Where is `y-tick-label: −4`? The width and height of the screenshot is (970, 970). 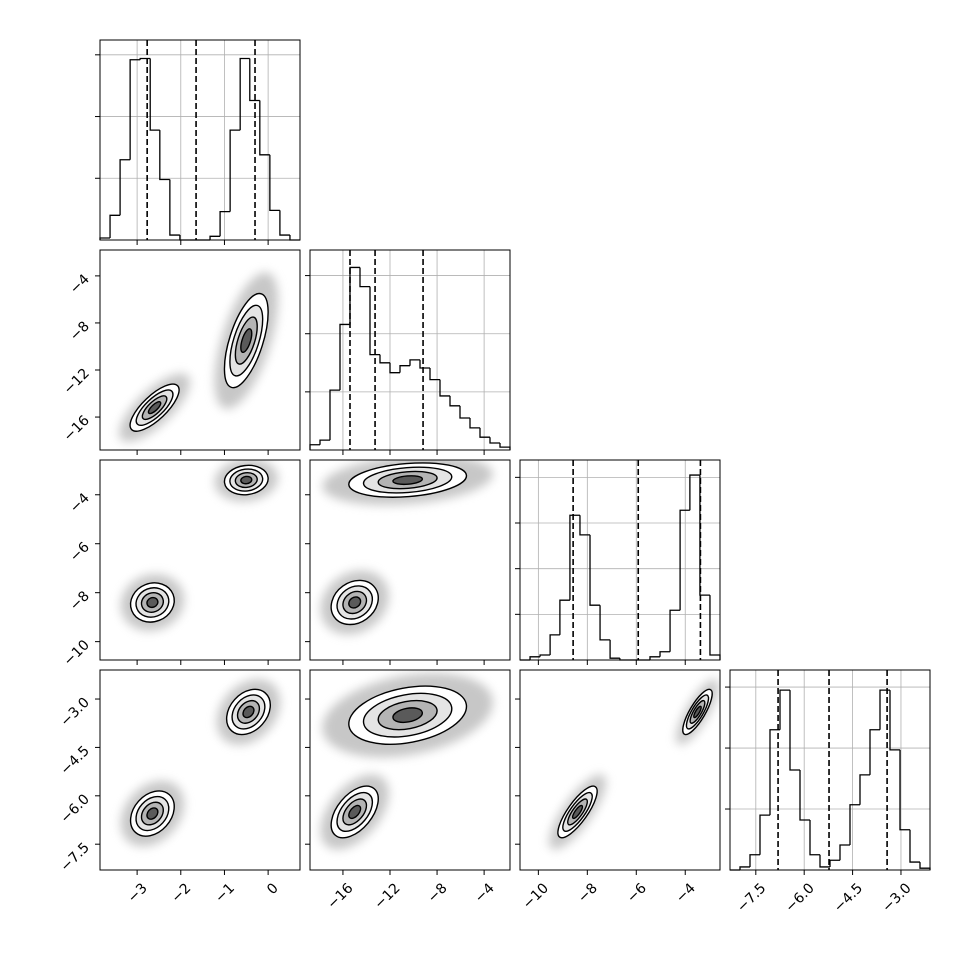 y-tick-label: −4 is located at coordinates (80, 503).